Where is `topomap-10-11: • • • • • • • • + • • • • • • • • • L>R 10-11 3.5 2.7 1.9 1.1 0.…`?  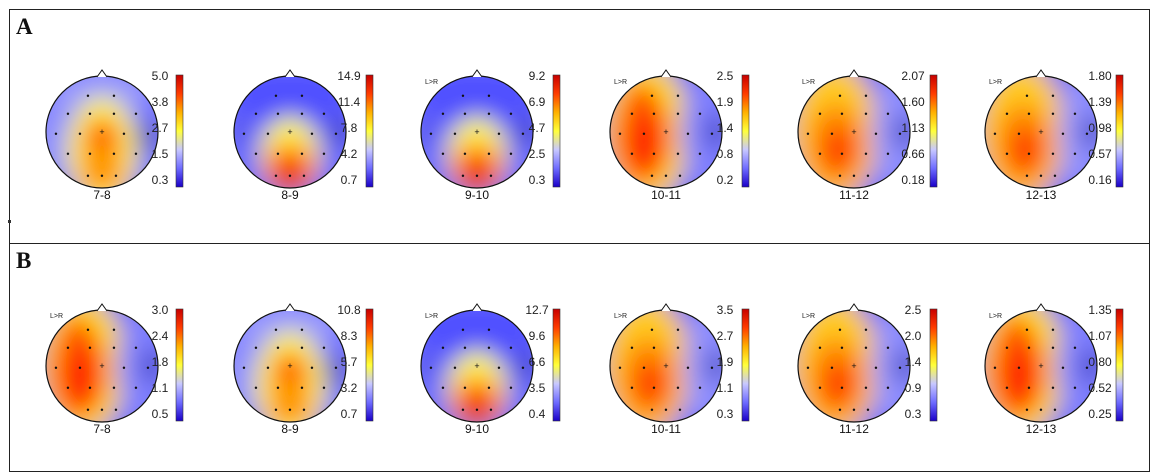 topomap-10-11: • • • • • • • • + • • • • • • • • • L>R 10-11 3.5 2.7 1.9 1.1 0.… is located at coordinates (679, 369).